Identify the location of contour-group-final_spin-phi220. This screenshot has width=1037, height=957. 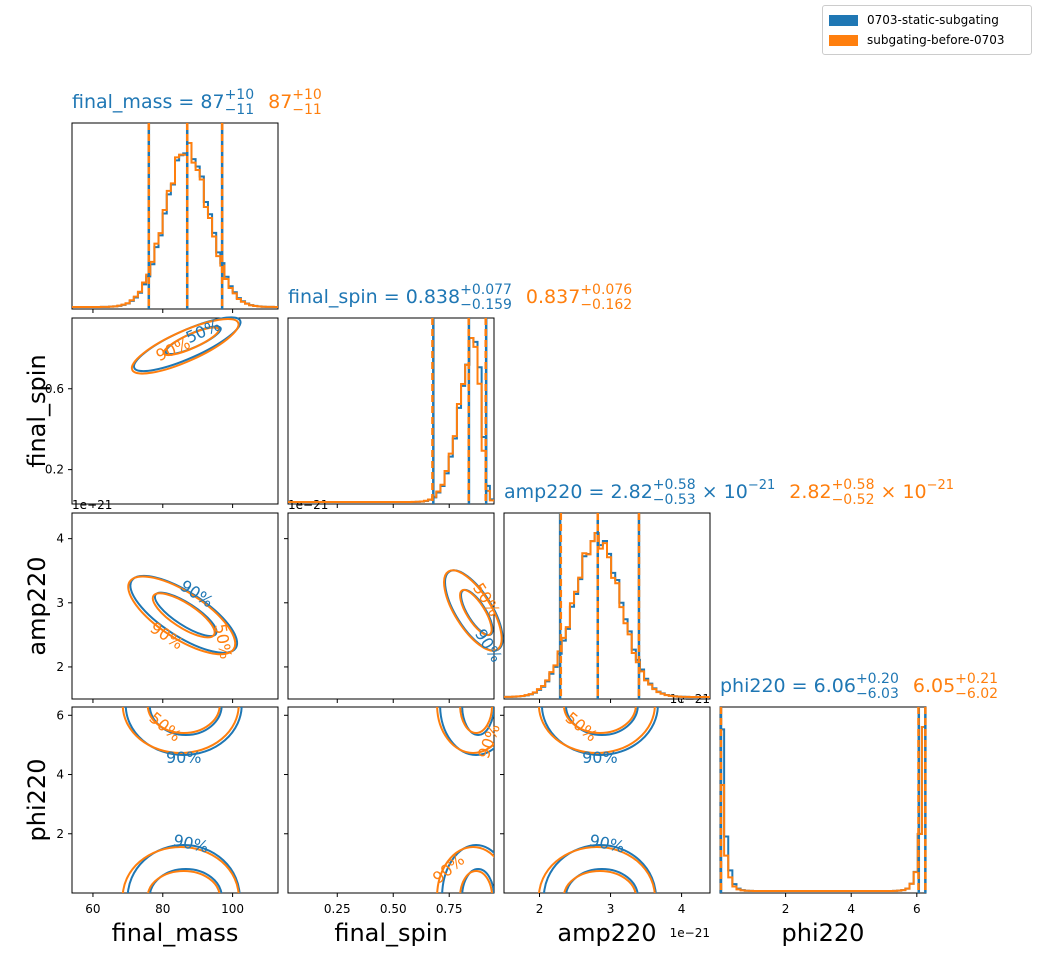
(465, 800).